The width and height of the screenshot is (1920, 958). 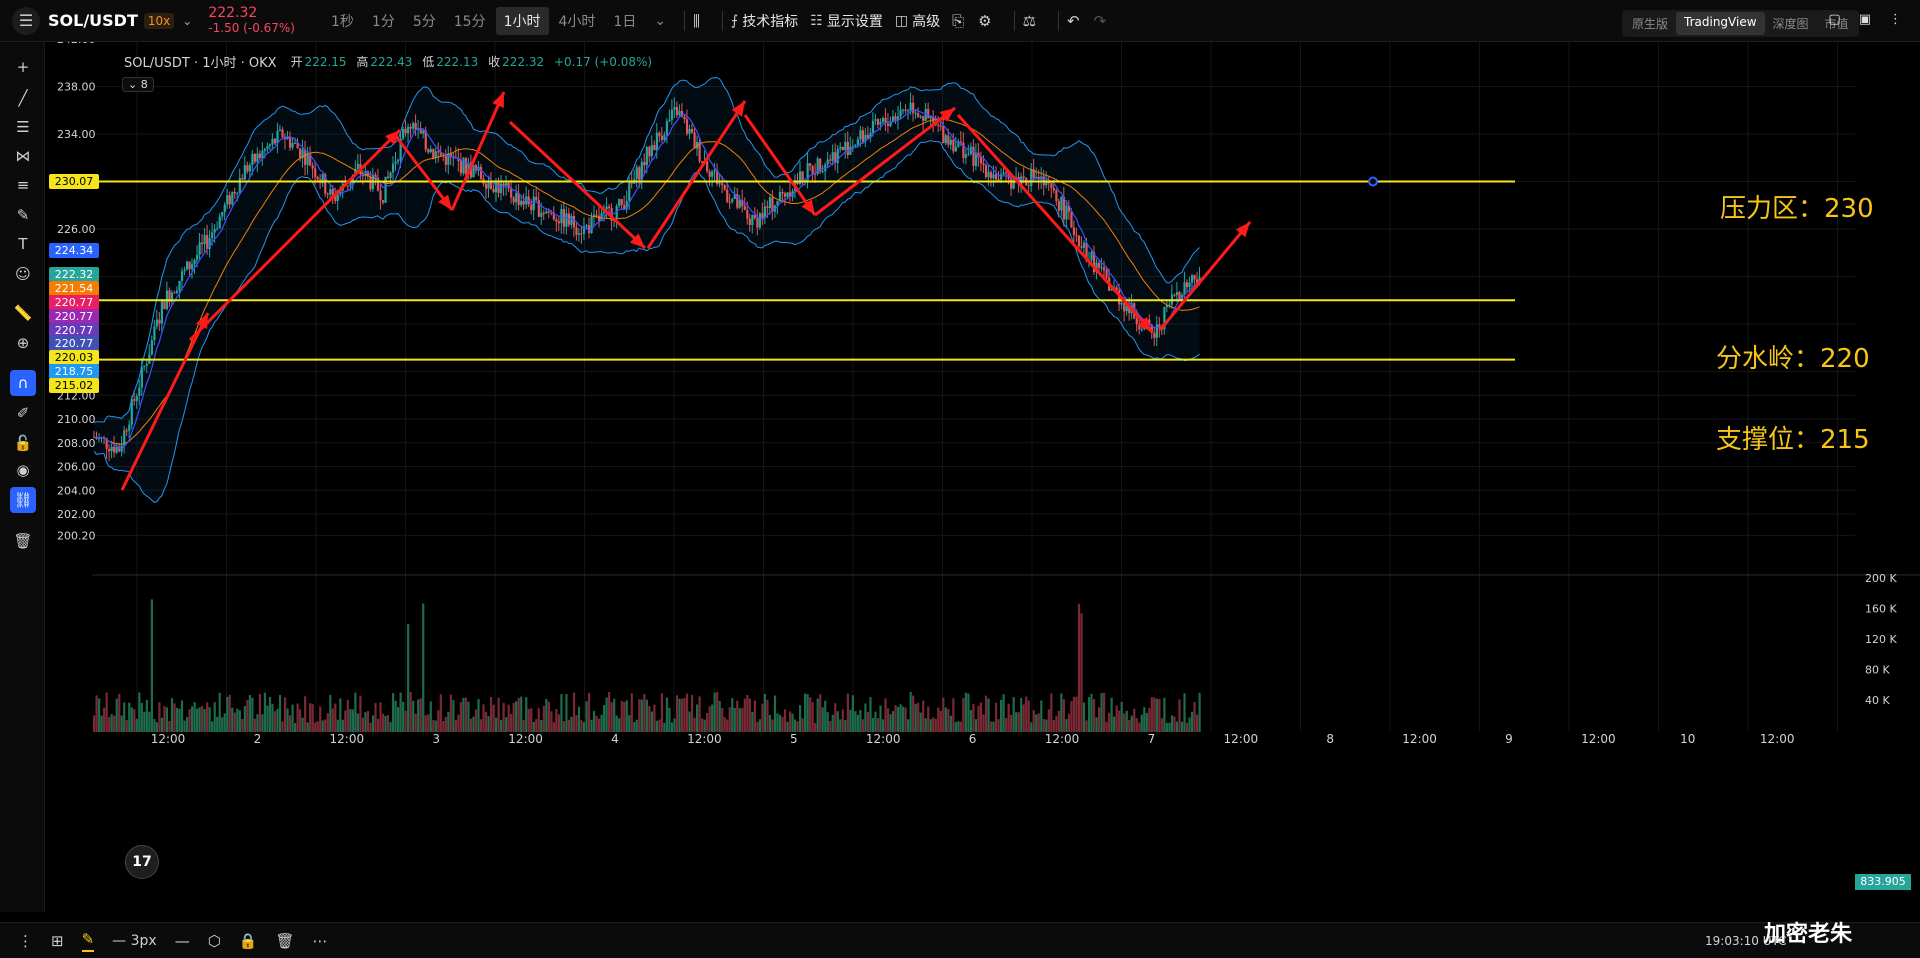 What do you see at coordinates (625, 21) in the screenshot?
I see `tf-1d: 1日` at bounding box center [625, 21].